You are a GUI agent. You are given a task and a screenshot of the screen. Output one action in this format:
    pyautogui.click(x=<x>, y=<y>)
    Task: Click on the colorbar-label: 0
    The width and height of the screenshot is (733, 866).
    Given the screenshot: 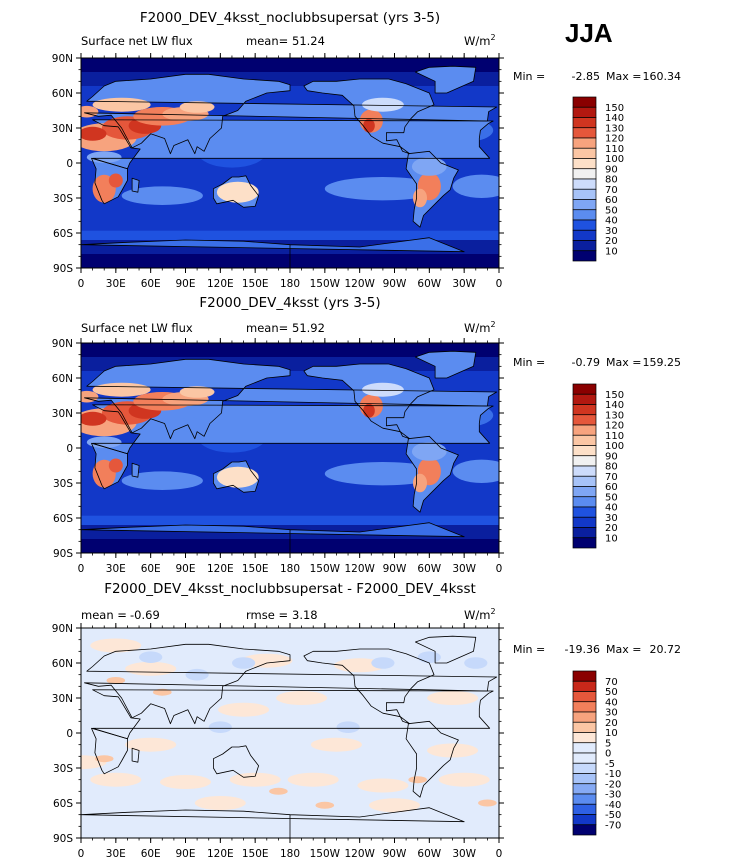 What is the action you would take?
    pyautogui.click(x=608, y=754)
    